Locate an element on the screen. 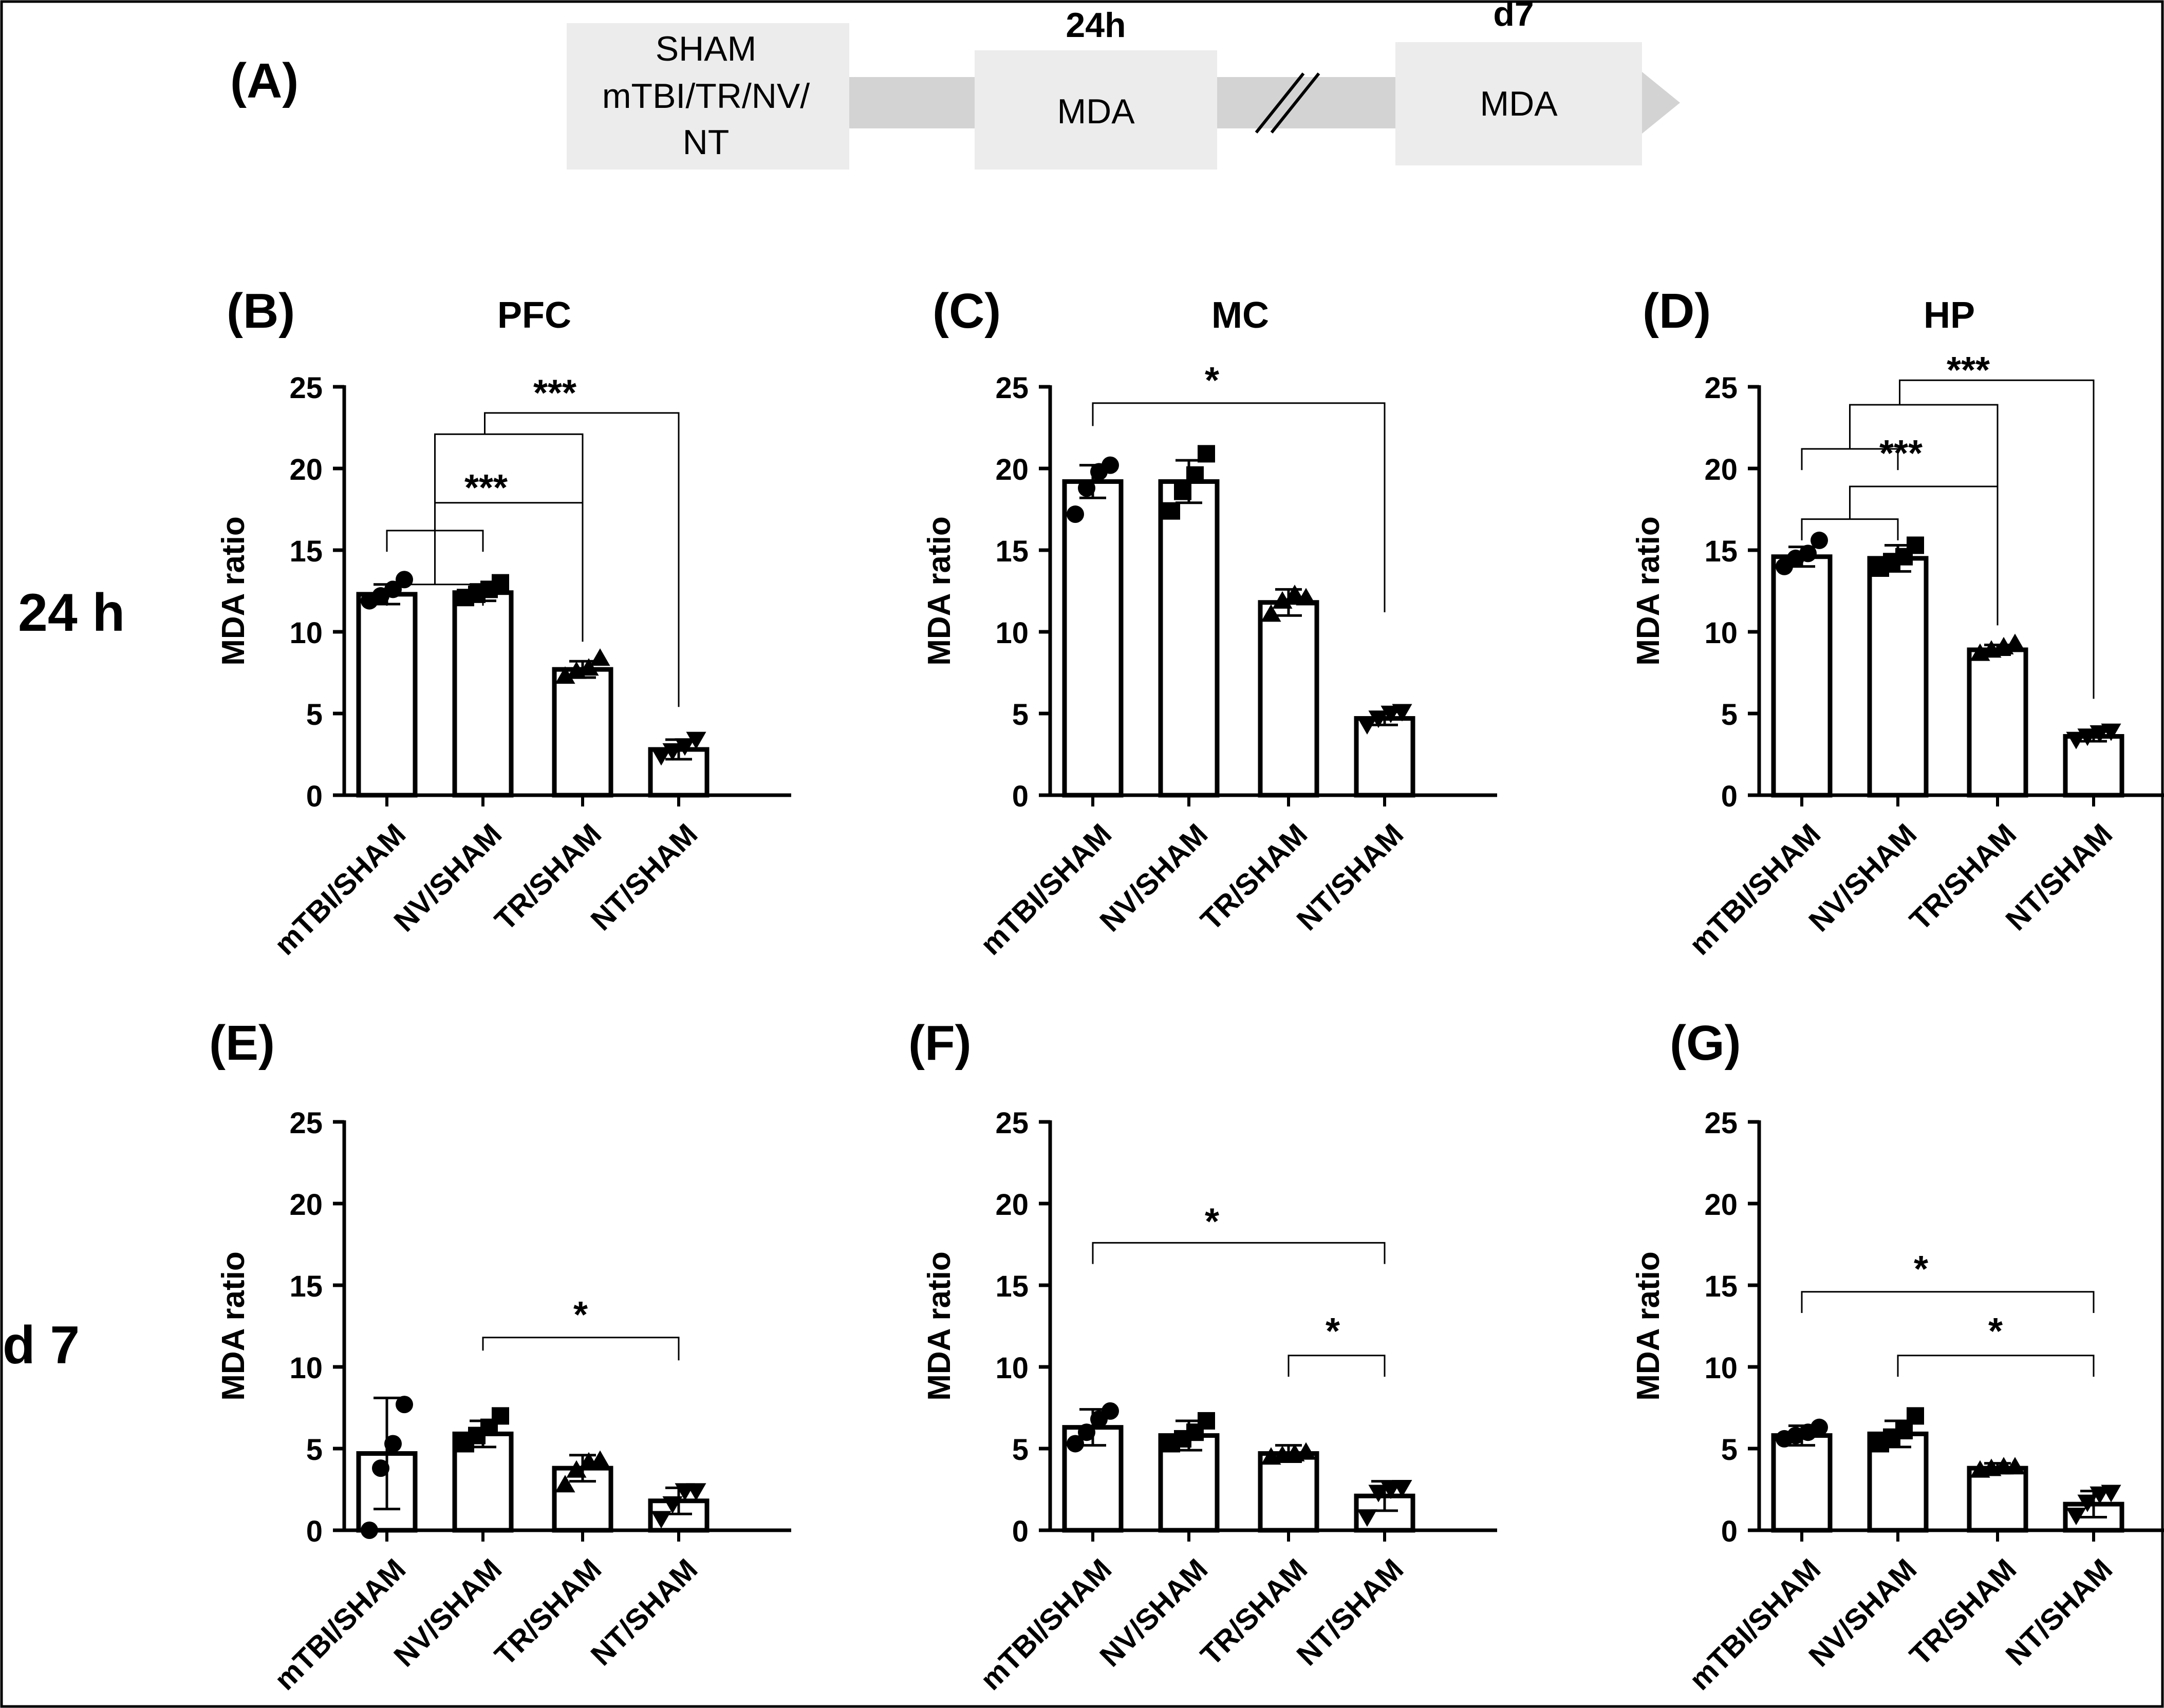 Image resolution: width=2164 pixels, height=1708 pixels. timeline-box-d7-text: MDA is located at coordinates (1519, 103).